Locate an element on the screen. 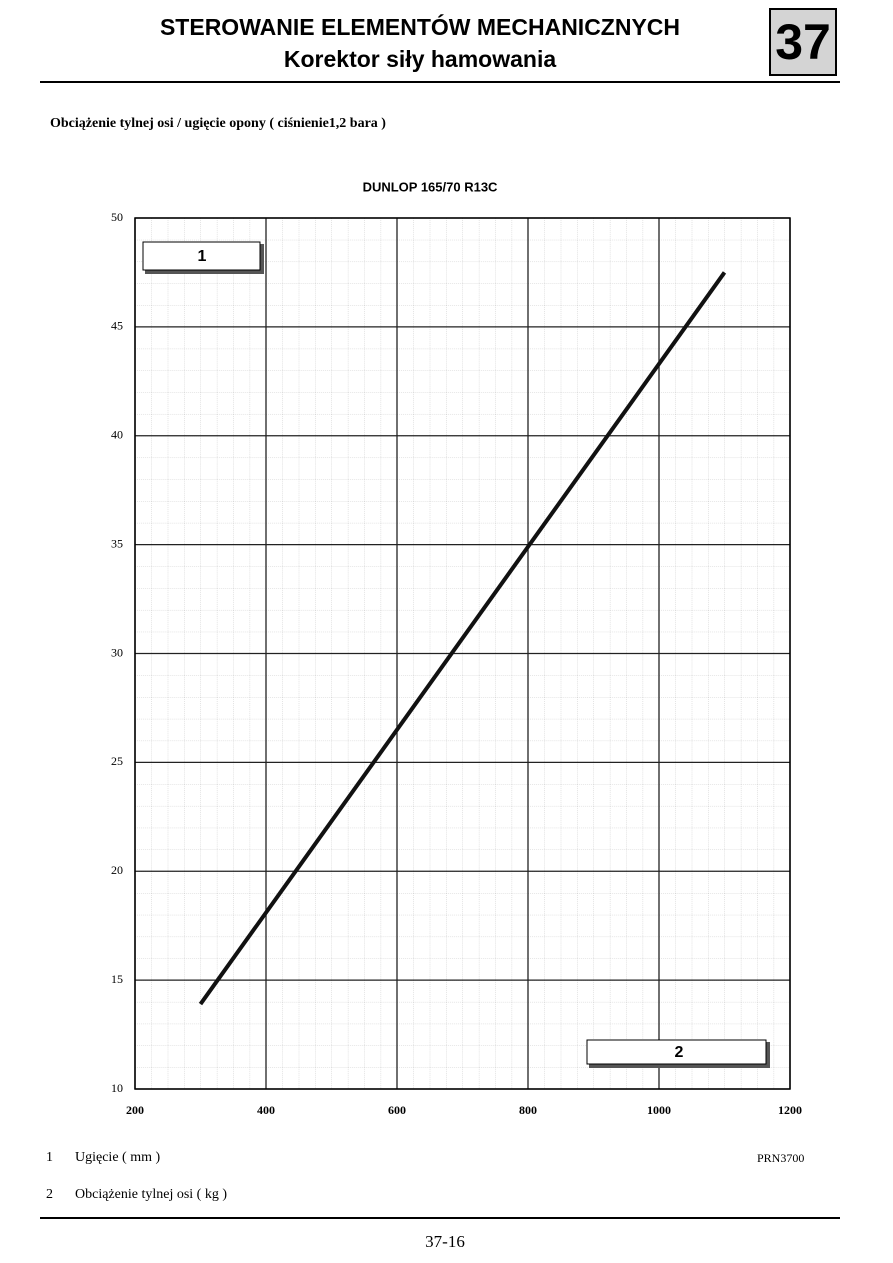  page-number: 37-16 is located at coordinates (445, 1241).